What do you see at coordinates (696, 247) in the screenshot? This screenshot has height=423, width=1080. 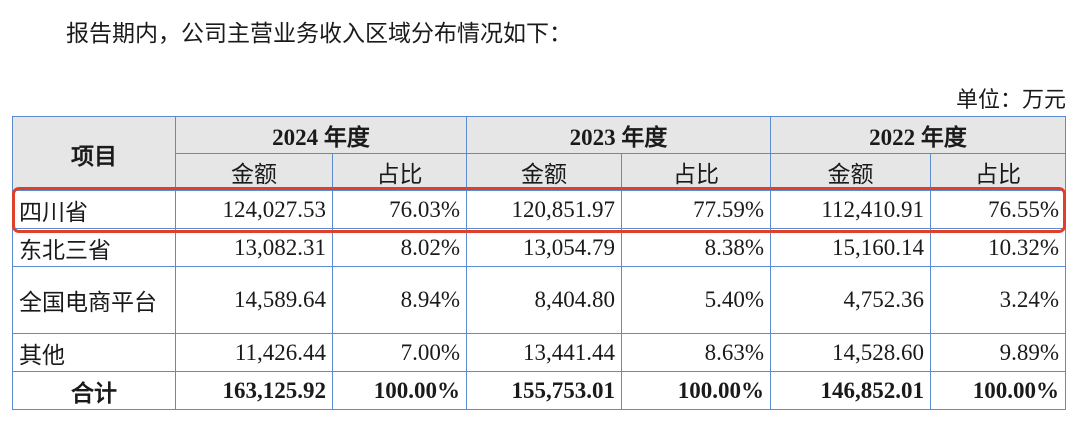 I see `ratio-cell: 8.38%` at bounding box center [696, 247].